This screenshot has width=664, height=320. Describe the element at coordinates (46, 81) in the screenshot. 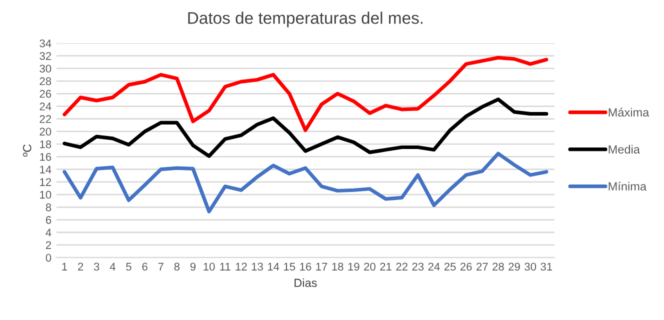

I see `y-tick-label: 28` at that location.